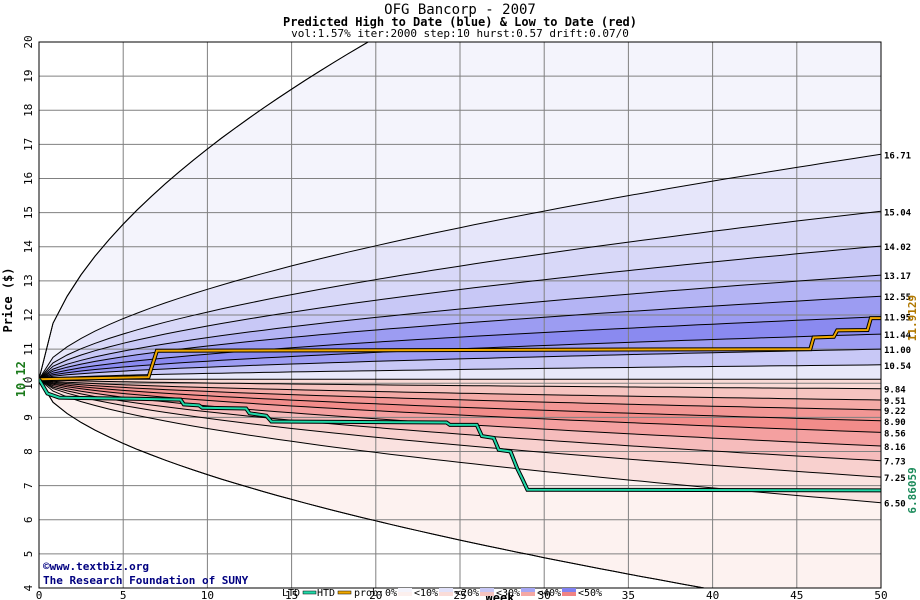 This screenshot has width=920, height=600. What do you see at coordinates (326, 593) in the screenshot?
I see `legend-htd-label: HTD` at bounding box center [326, 593].